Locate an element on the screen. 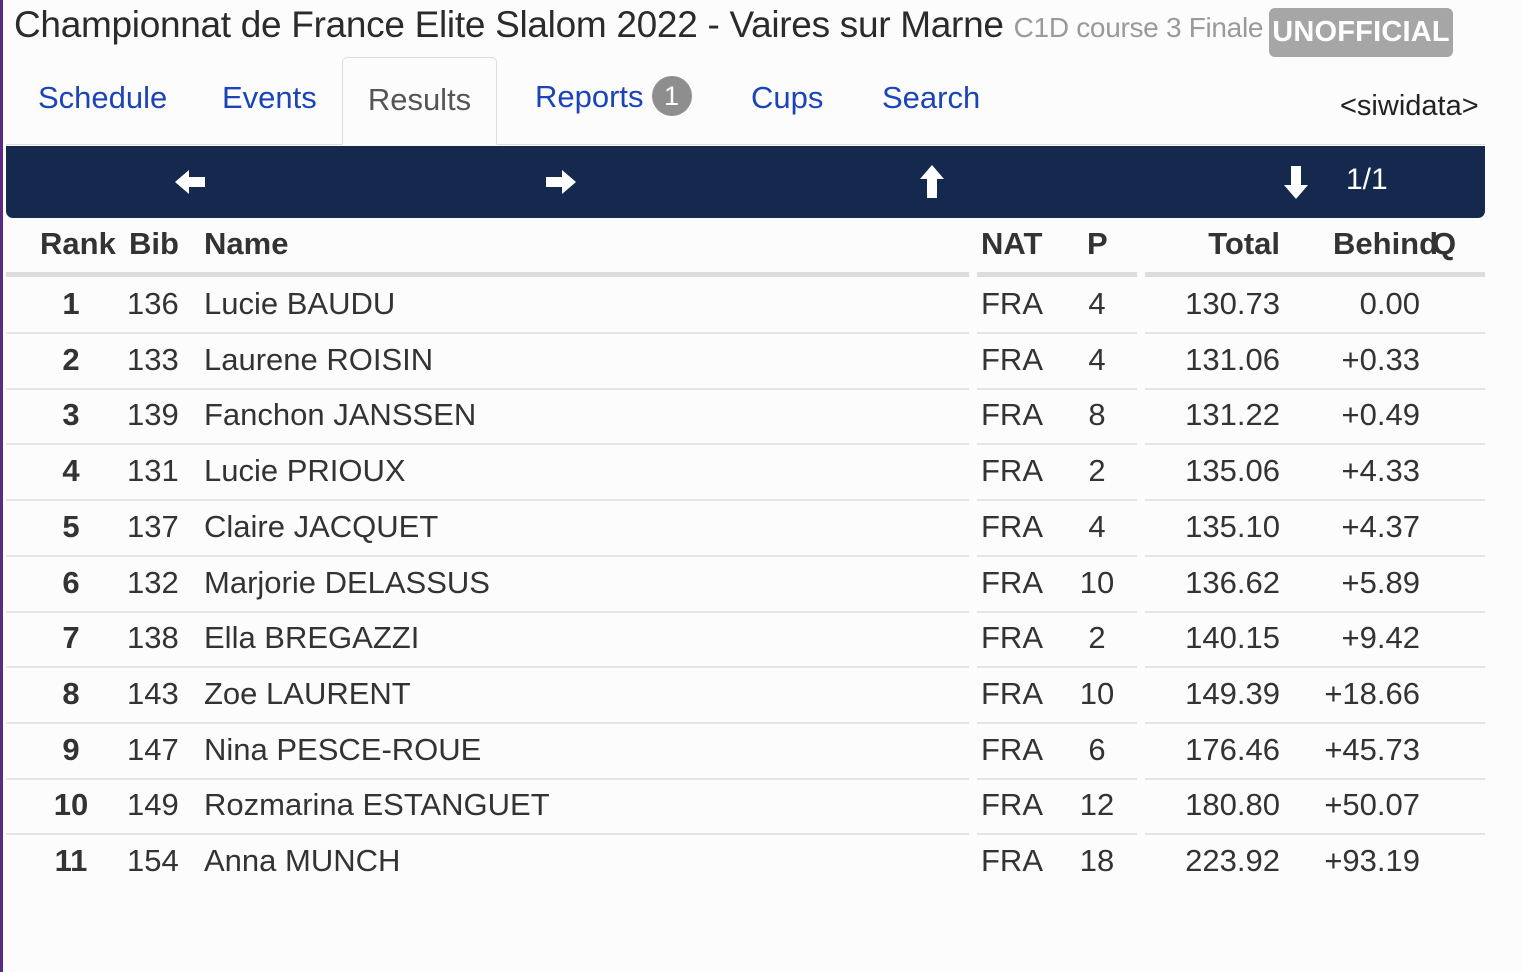 Image resolution: width=1522 pixels, height=972 pixels. cell-total: 135.10 is located at coordinates (1232, 526).